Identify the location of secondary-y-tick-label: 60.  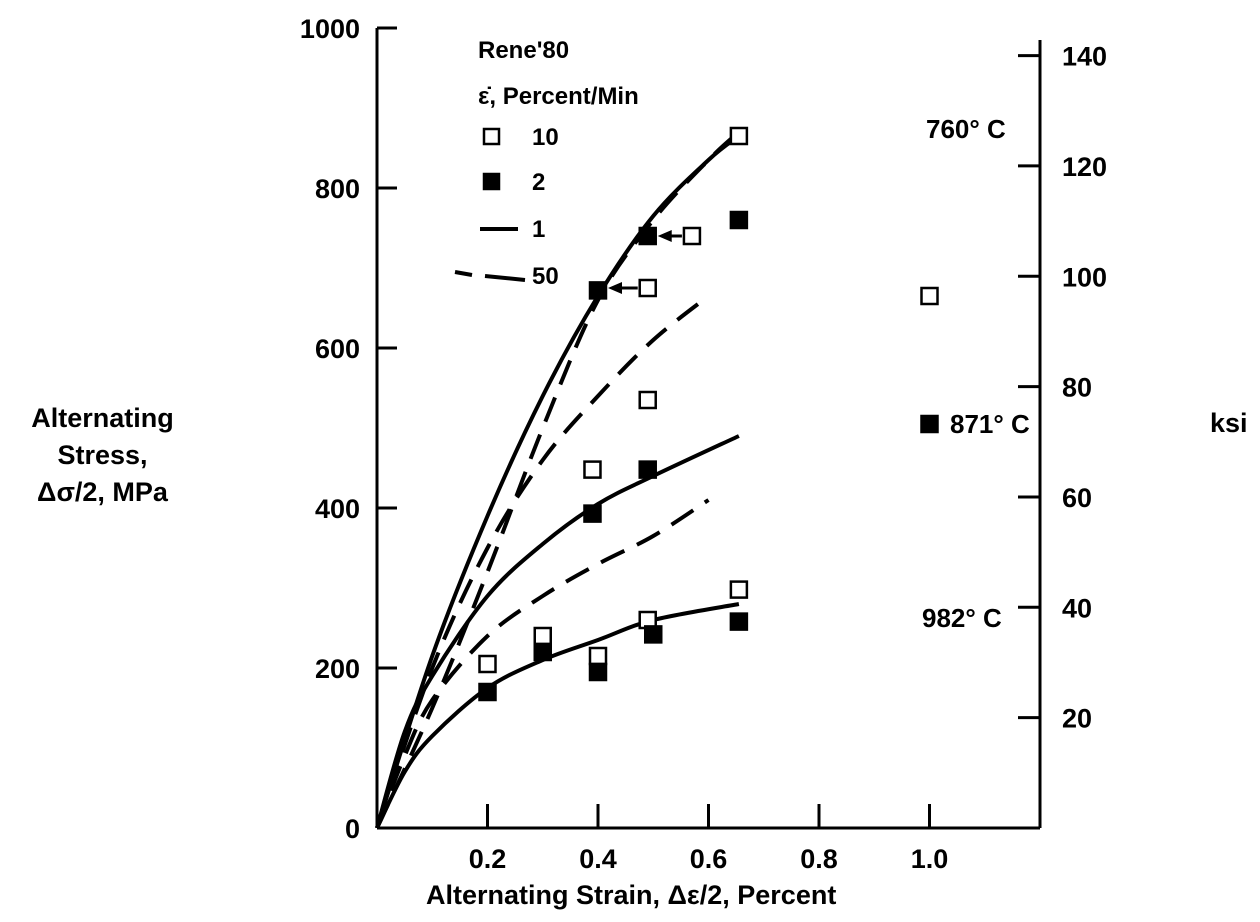
(1077, 498).